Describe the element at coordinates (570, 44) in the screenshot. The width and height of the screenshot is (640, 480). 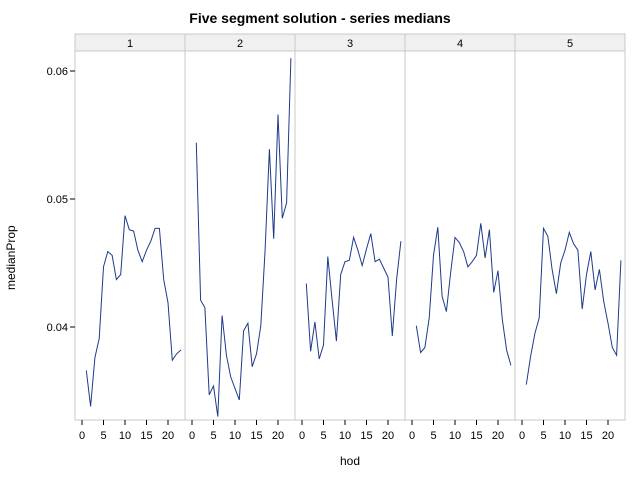
I see `panel-header-label: 5` at that location.